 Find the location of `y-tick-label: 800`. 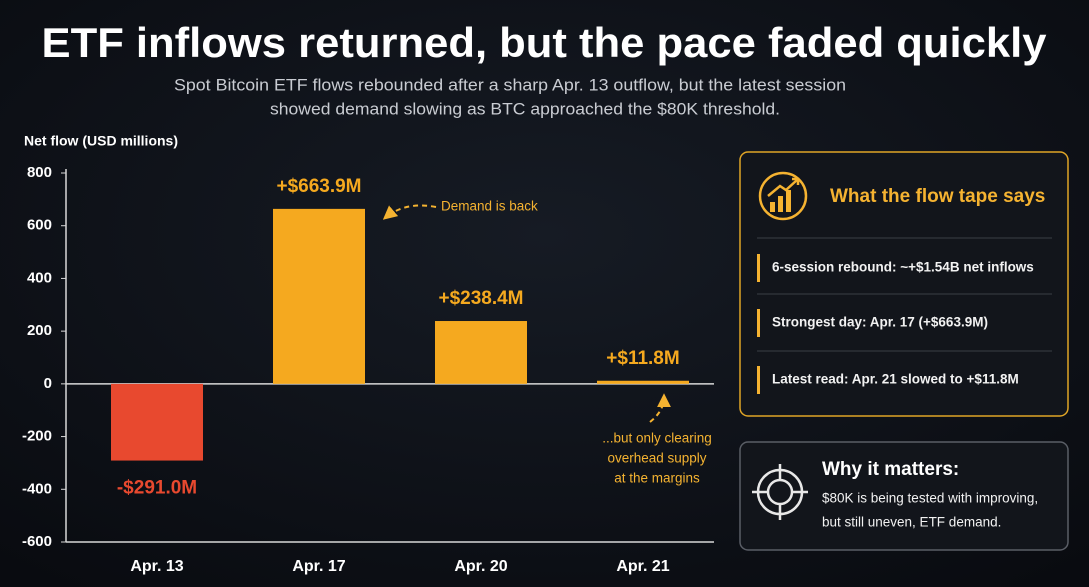

y-tick-label: 800 is located at coordinates (39, 172).